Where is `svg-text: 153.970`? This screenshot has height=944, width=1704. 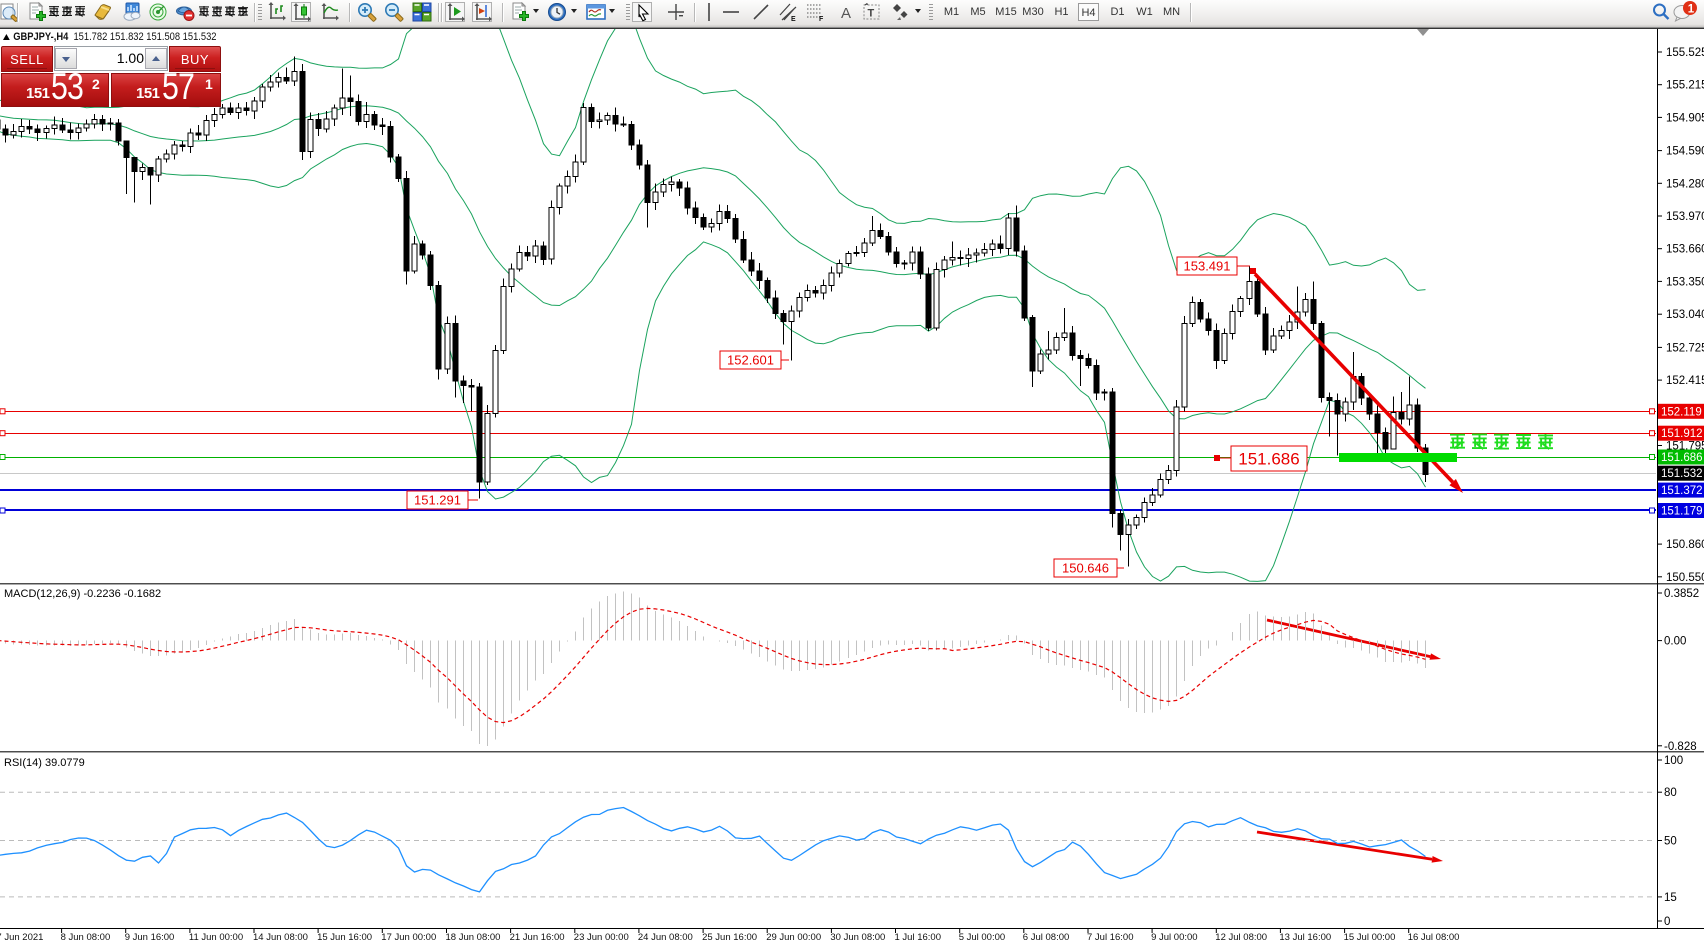
svg-text: 153.970 is located at coordinates (1685, 217).